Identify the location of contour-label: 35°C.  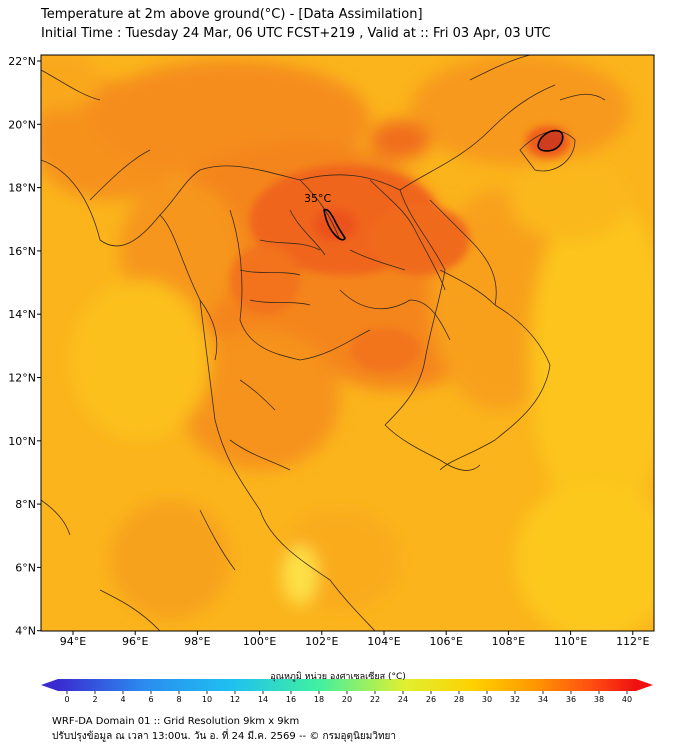
(317, 198).